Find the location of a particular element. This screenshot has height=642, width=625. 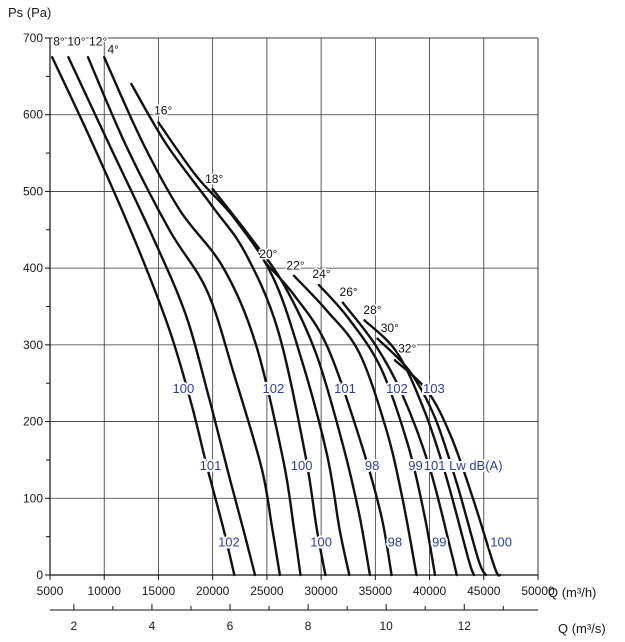

y-tick-label-5: 500 is located at coordinates (33, 191).